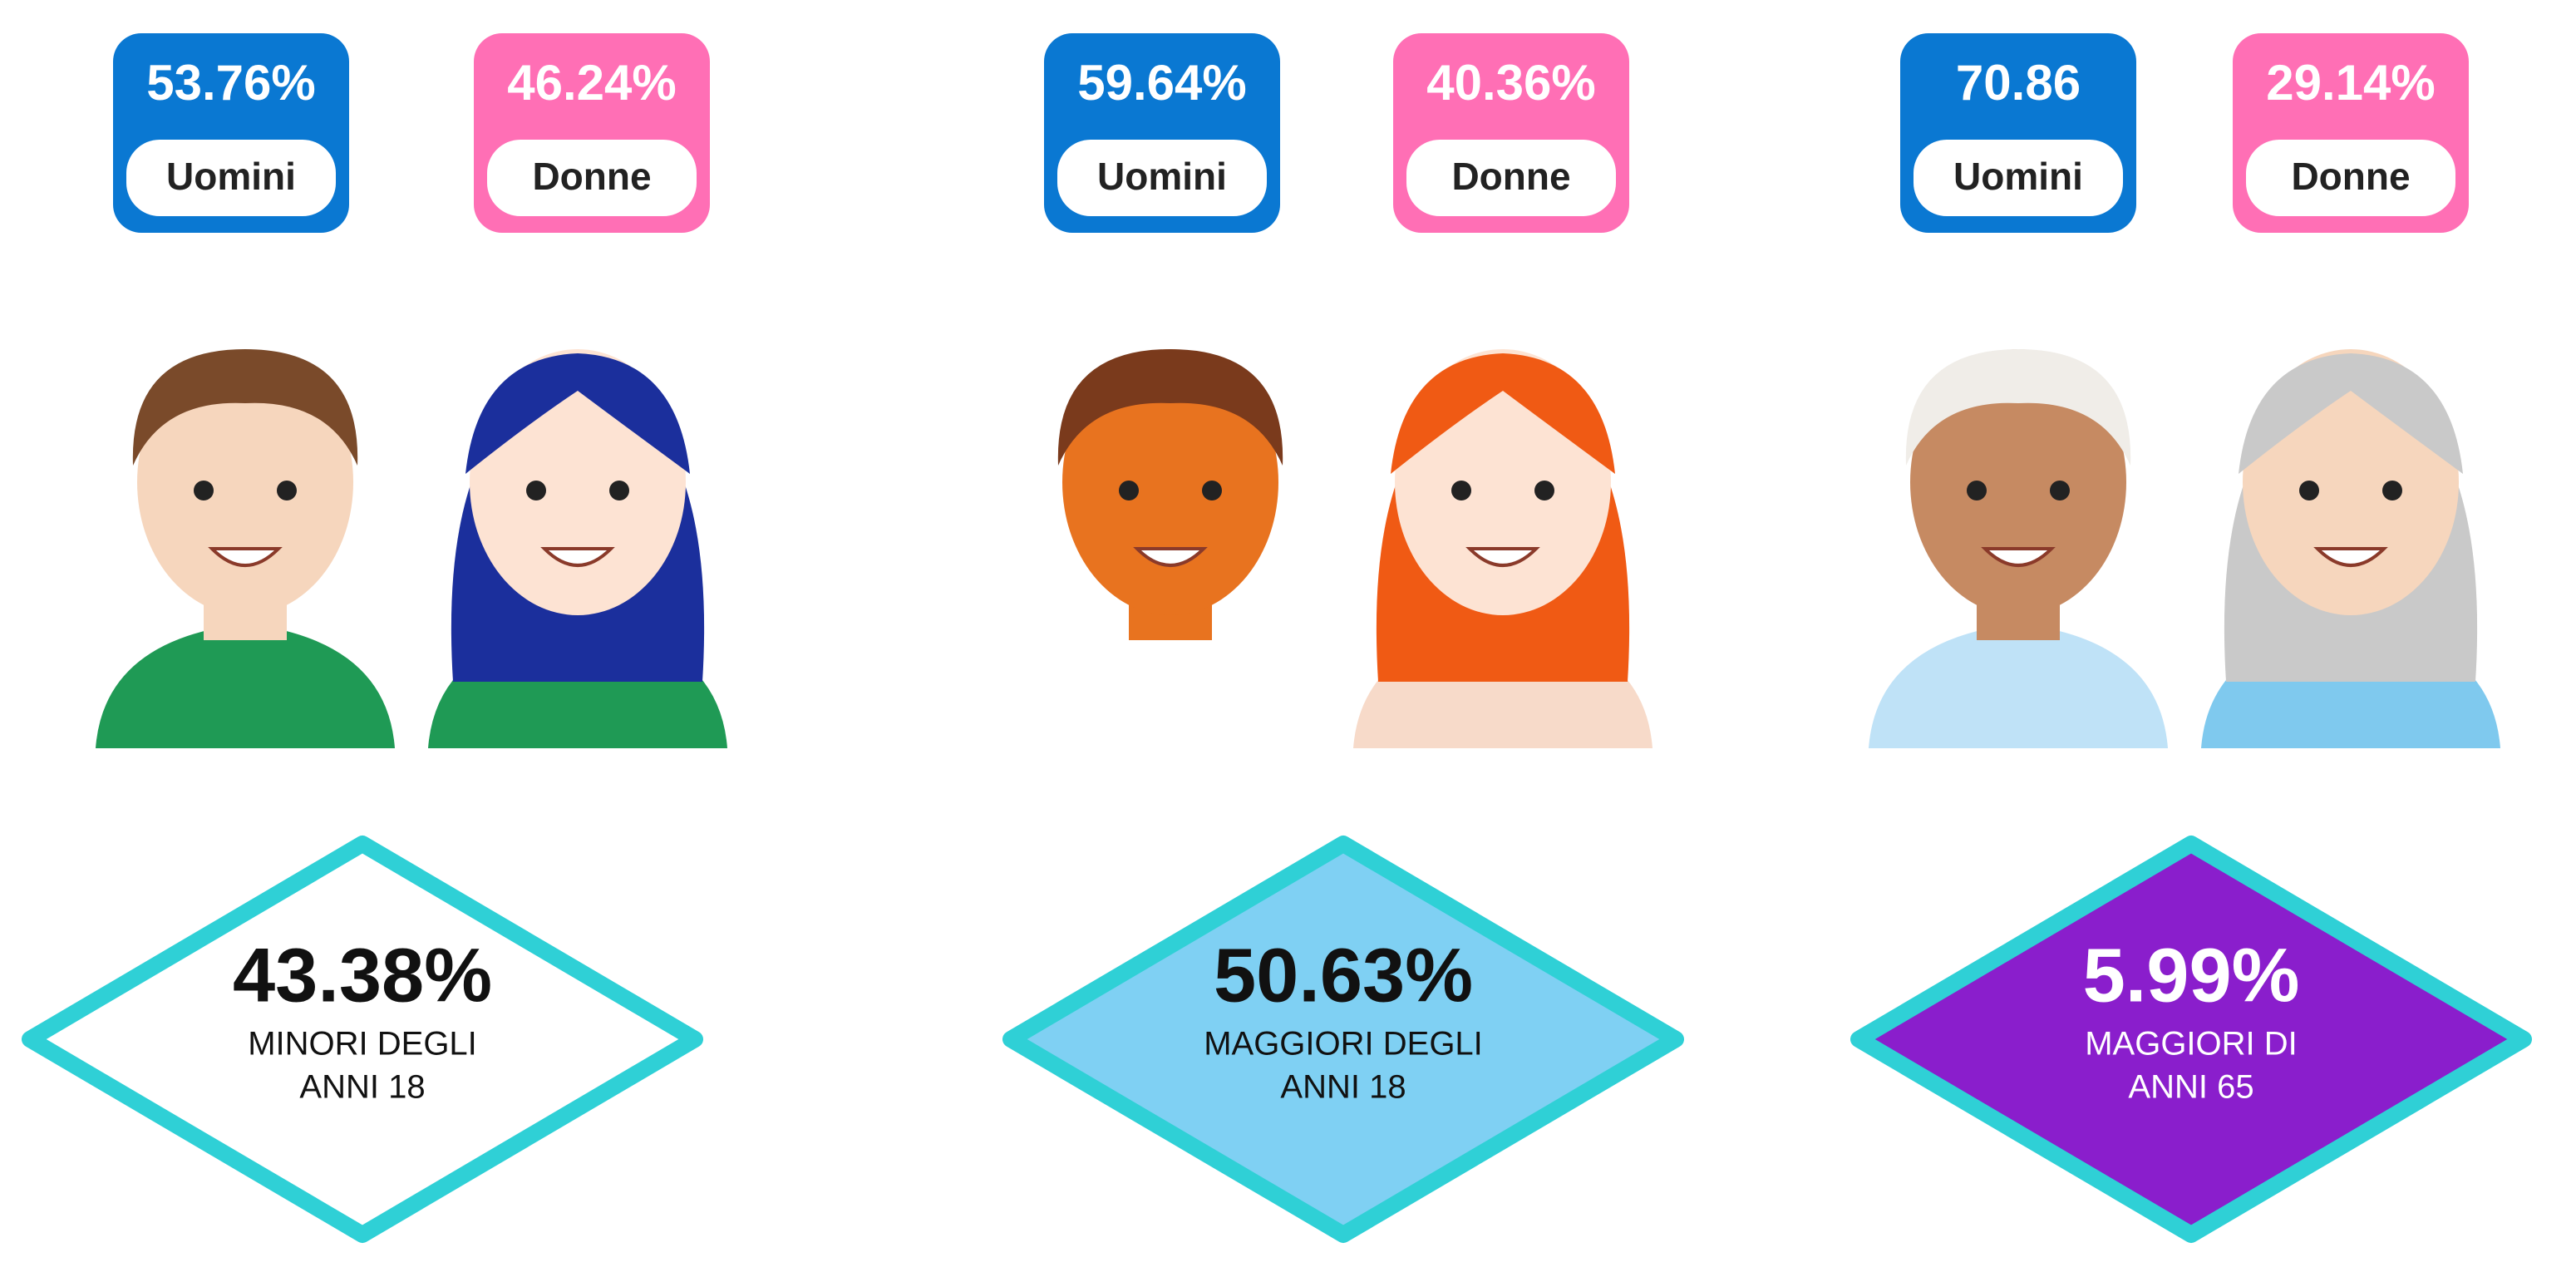 Image resolution: width=2576 pixels, height=1277 pixels. What do you see at coordinates (1162, 133) in the screenshot?
I see `men-box: 59.64% Uomini` at bounding box center [1162, 133].